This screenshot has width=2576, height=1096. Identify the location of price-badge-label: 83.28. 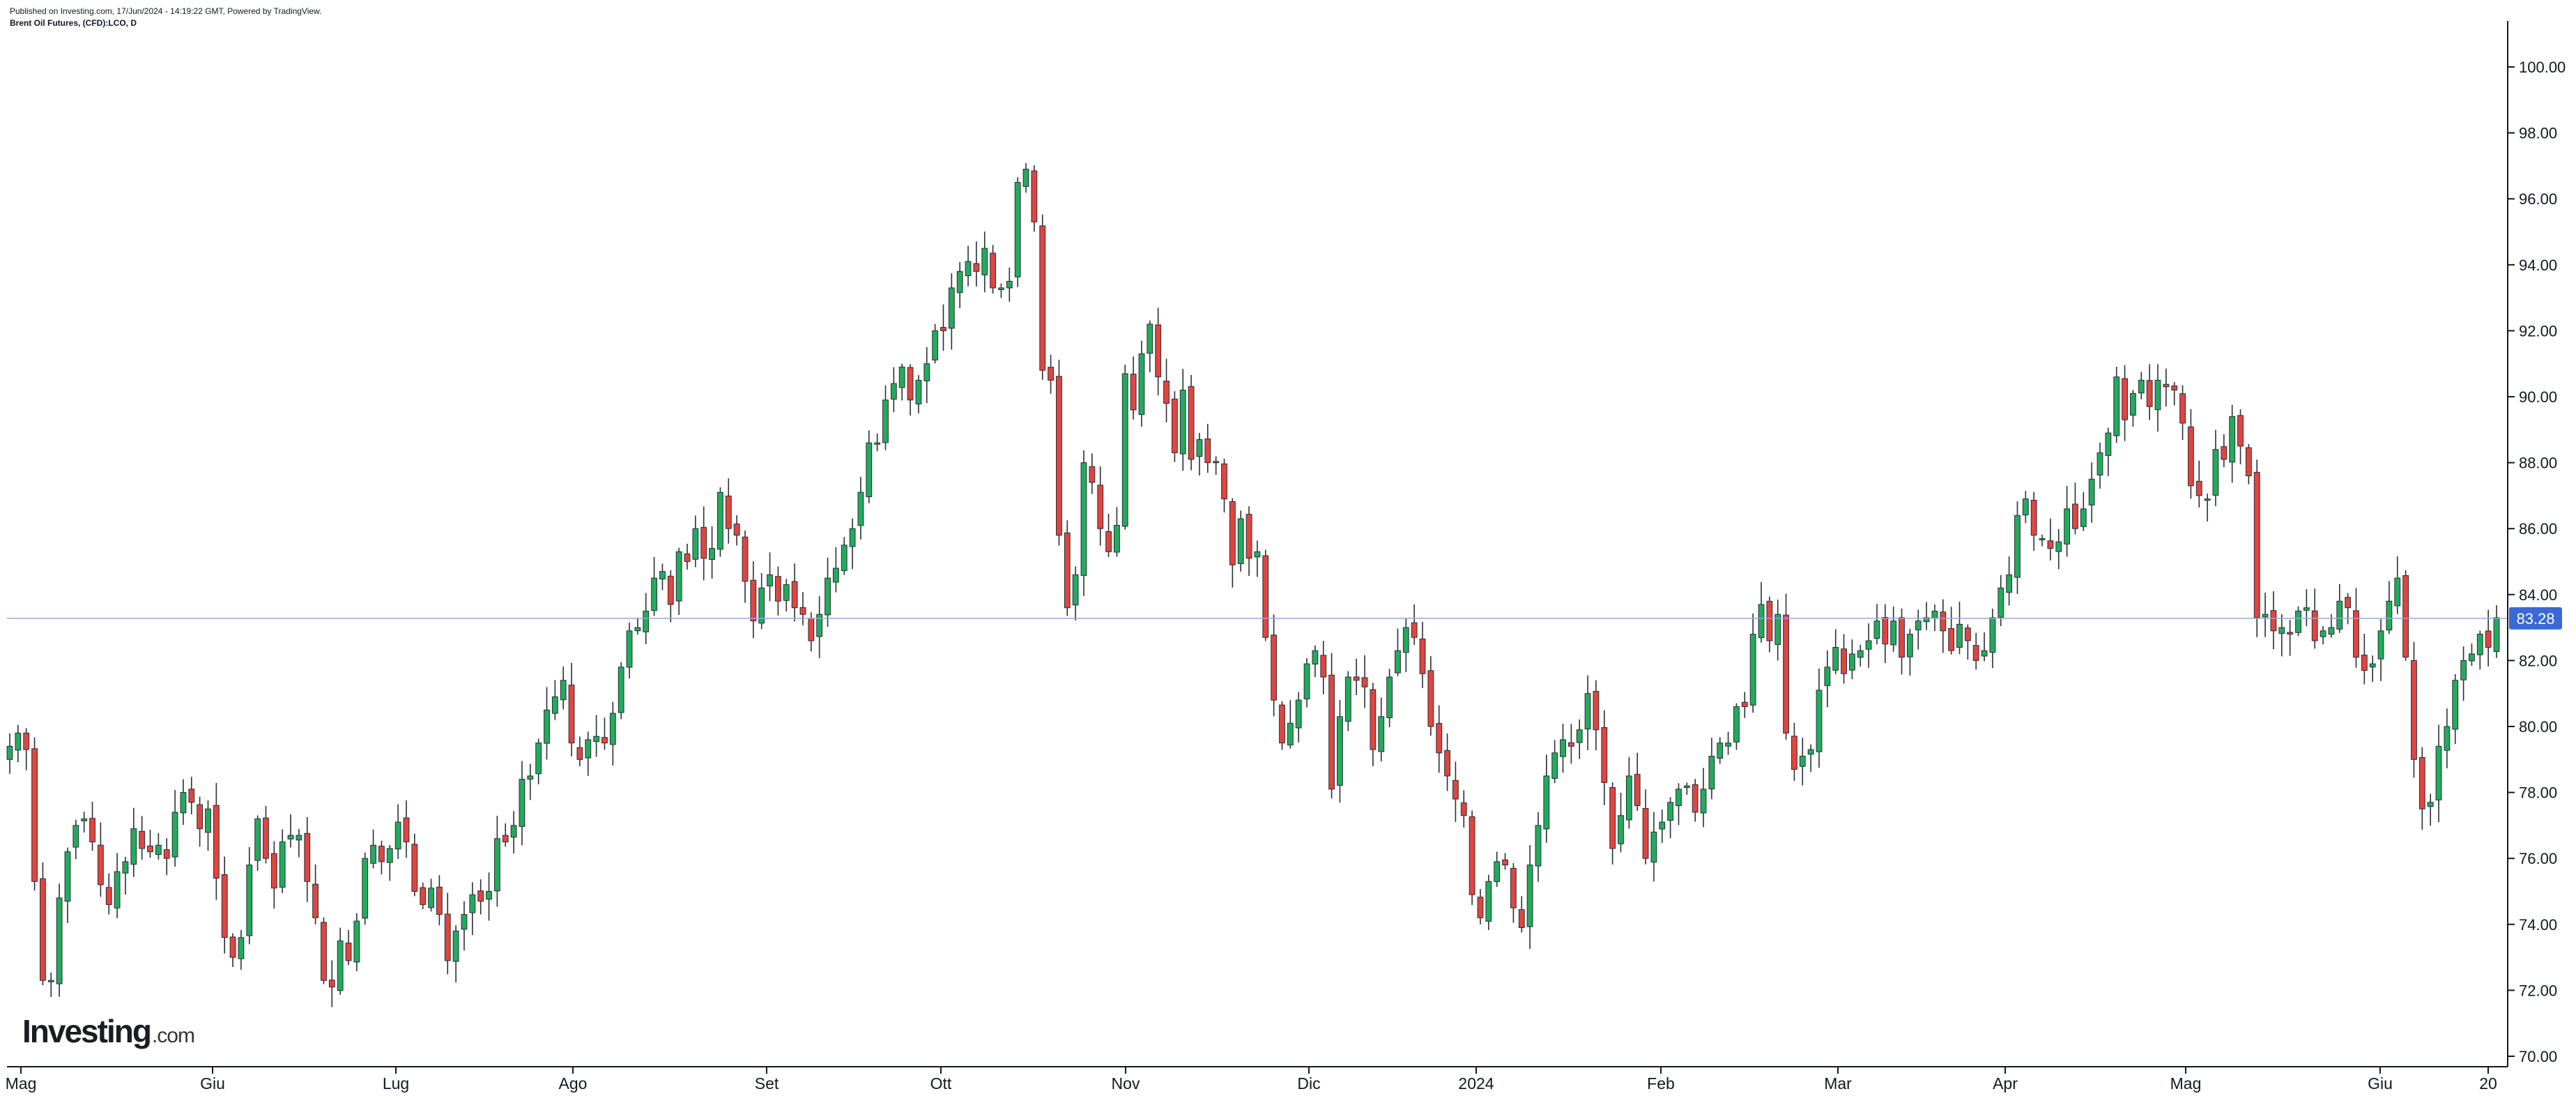
(2535, 618).